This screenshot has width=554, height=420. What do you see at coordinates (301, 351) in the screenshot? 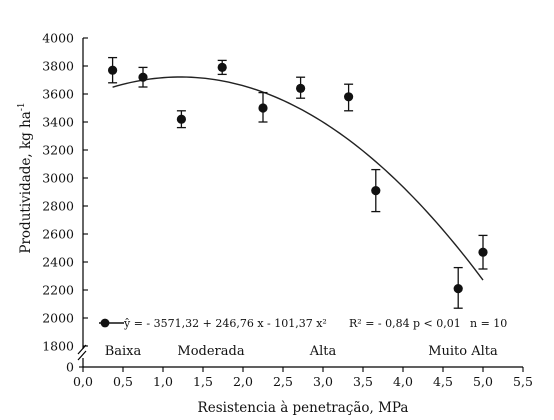
I see `category-labels: Baixa Moderada Alta Muito Alta` at bounding box center [301, 351].